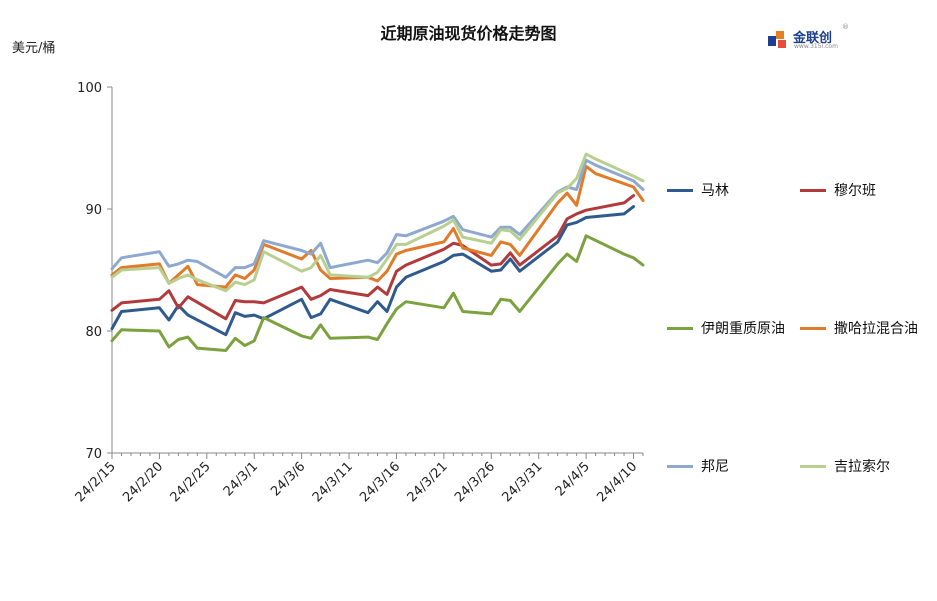 This screenshot has width=937, height=601. What do you see at coordinates (143, 482) in the screenshot?
I see `x-tick-label: 24/2/20` at bounding box center [143, 482].